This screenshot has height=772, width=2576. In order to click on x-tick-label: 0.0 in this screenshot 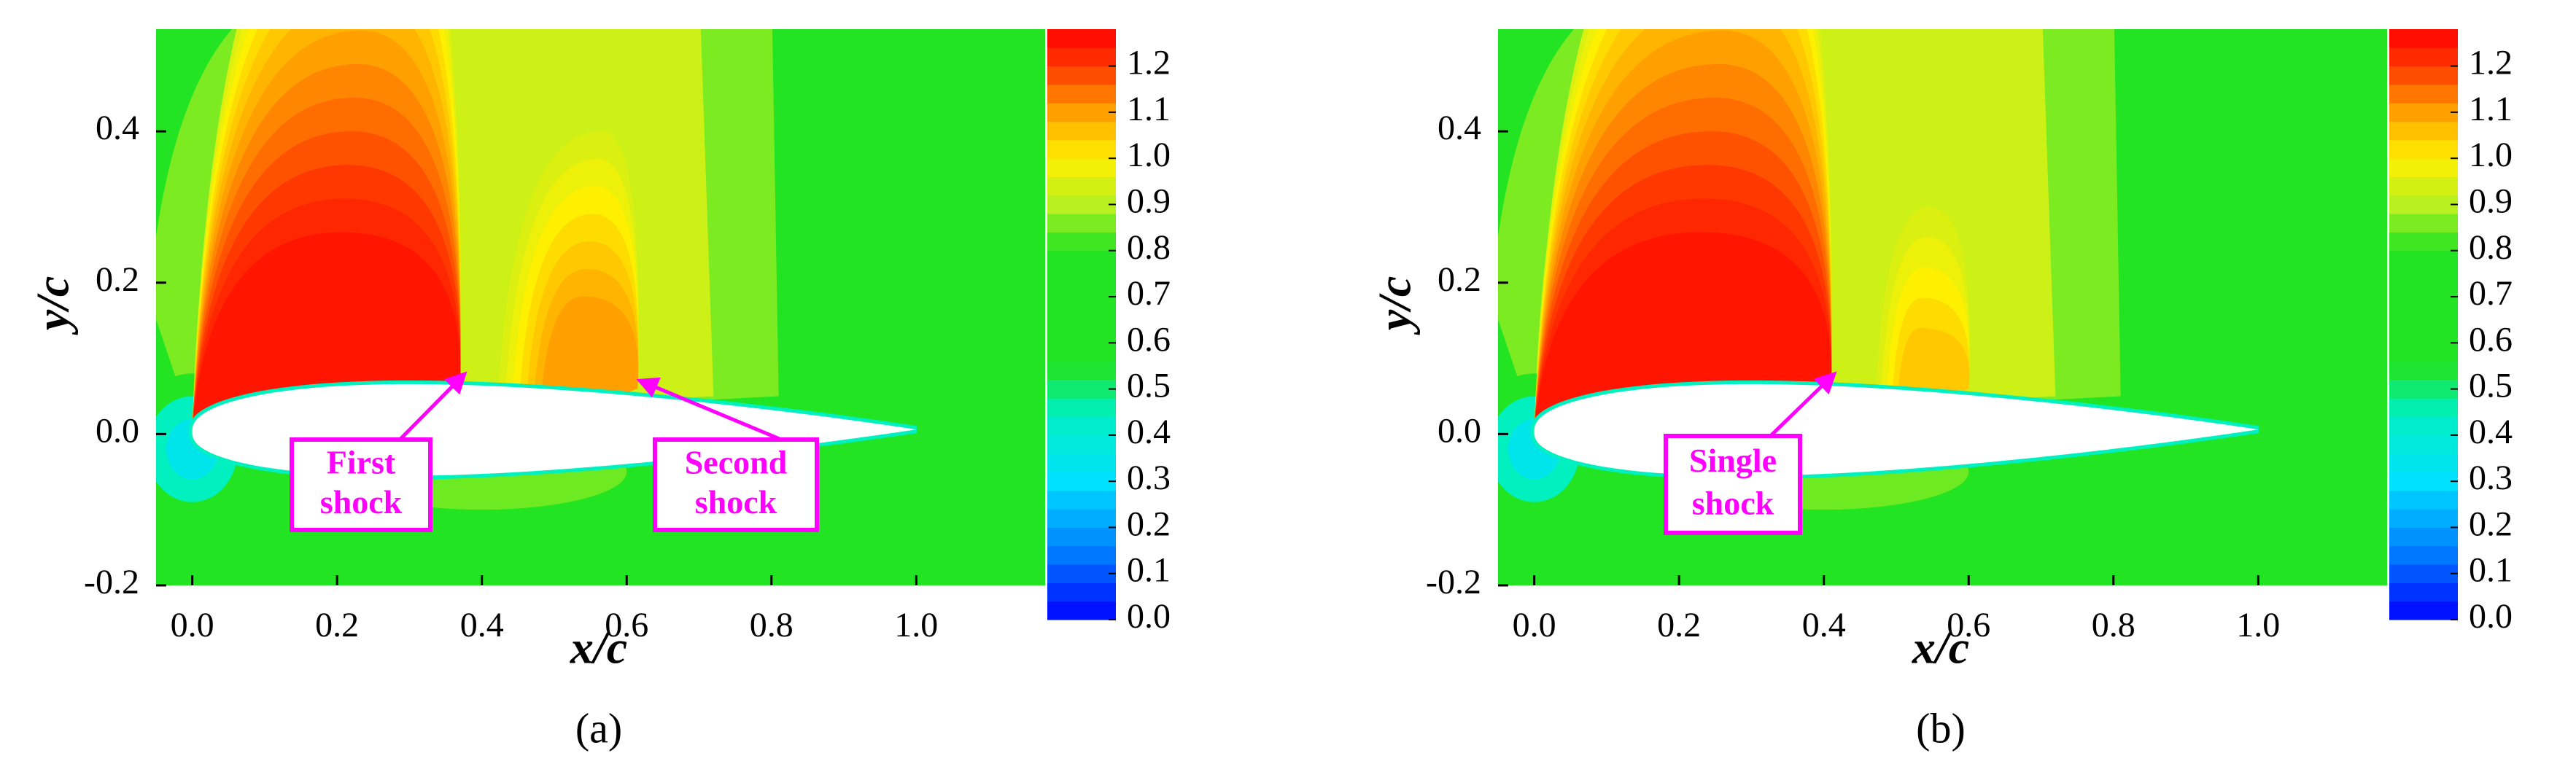, I will do `click(1534, 625)`.